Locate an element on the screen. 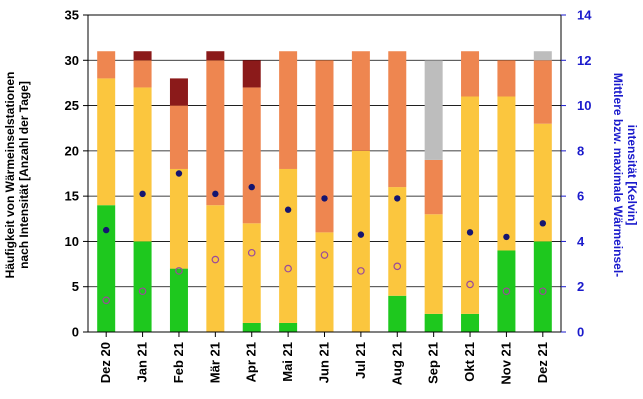  x-tick-label: Jun 21 is located at coordinates (324, 362).